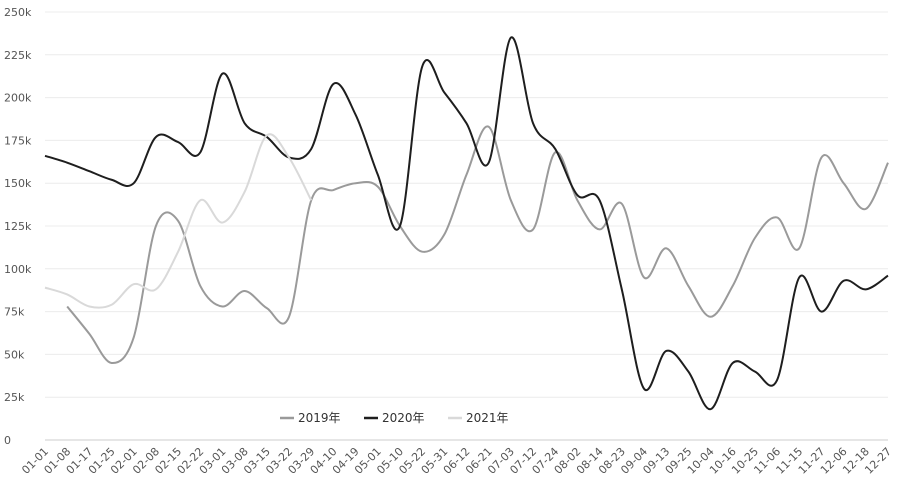  What do you see at coordinates (18, 183) in the screenshot?
I see `y-tick-label: 150k` at bounding box center [18, 183].